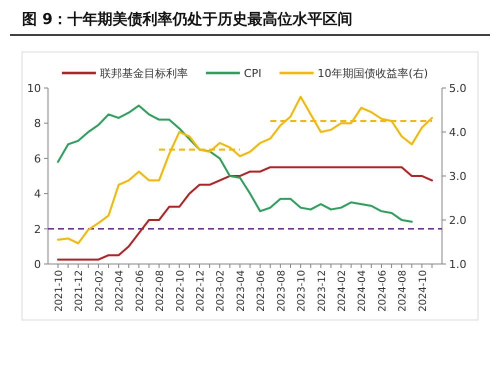  What do you see at coordinates (37, 159) in the screenshot?
I see `y-tick-label: 6` at bounding box center [37, 159].